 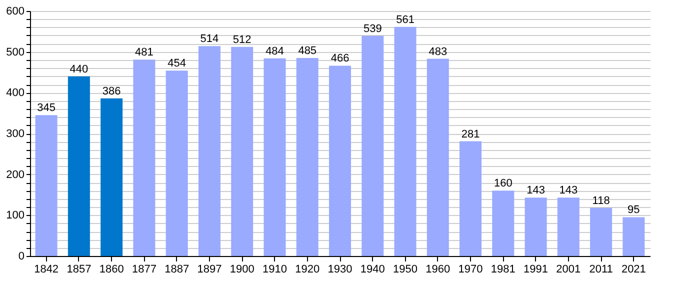 What do you see at coordinates (111, 91) in the screenshot?
I see `data-label: 386` at bounding box center [111, 91].